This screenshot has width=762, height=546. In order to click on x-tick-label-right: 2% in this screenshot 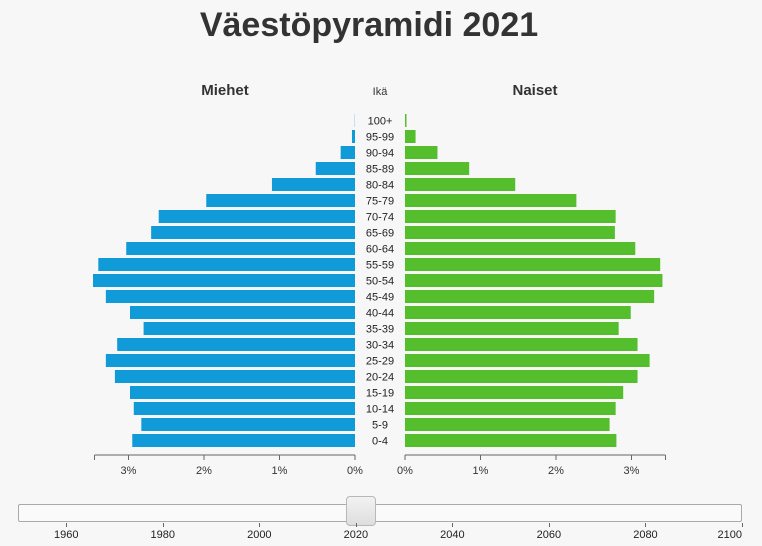, I will do `click(556, 471)`.